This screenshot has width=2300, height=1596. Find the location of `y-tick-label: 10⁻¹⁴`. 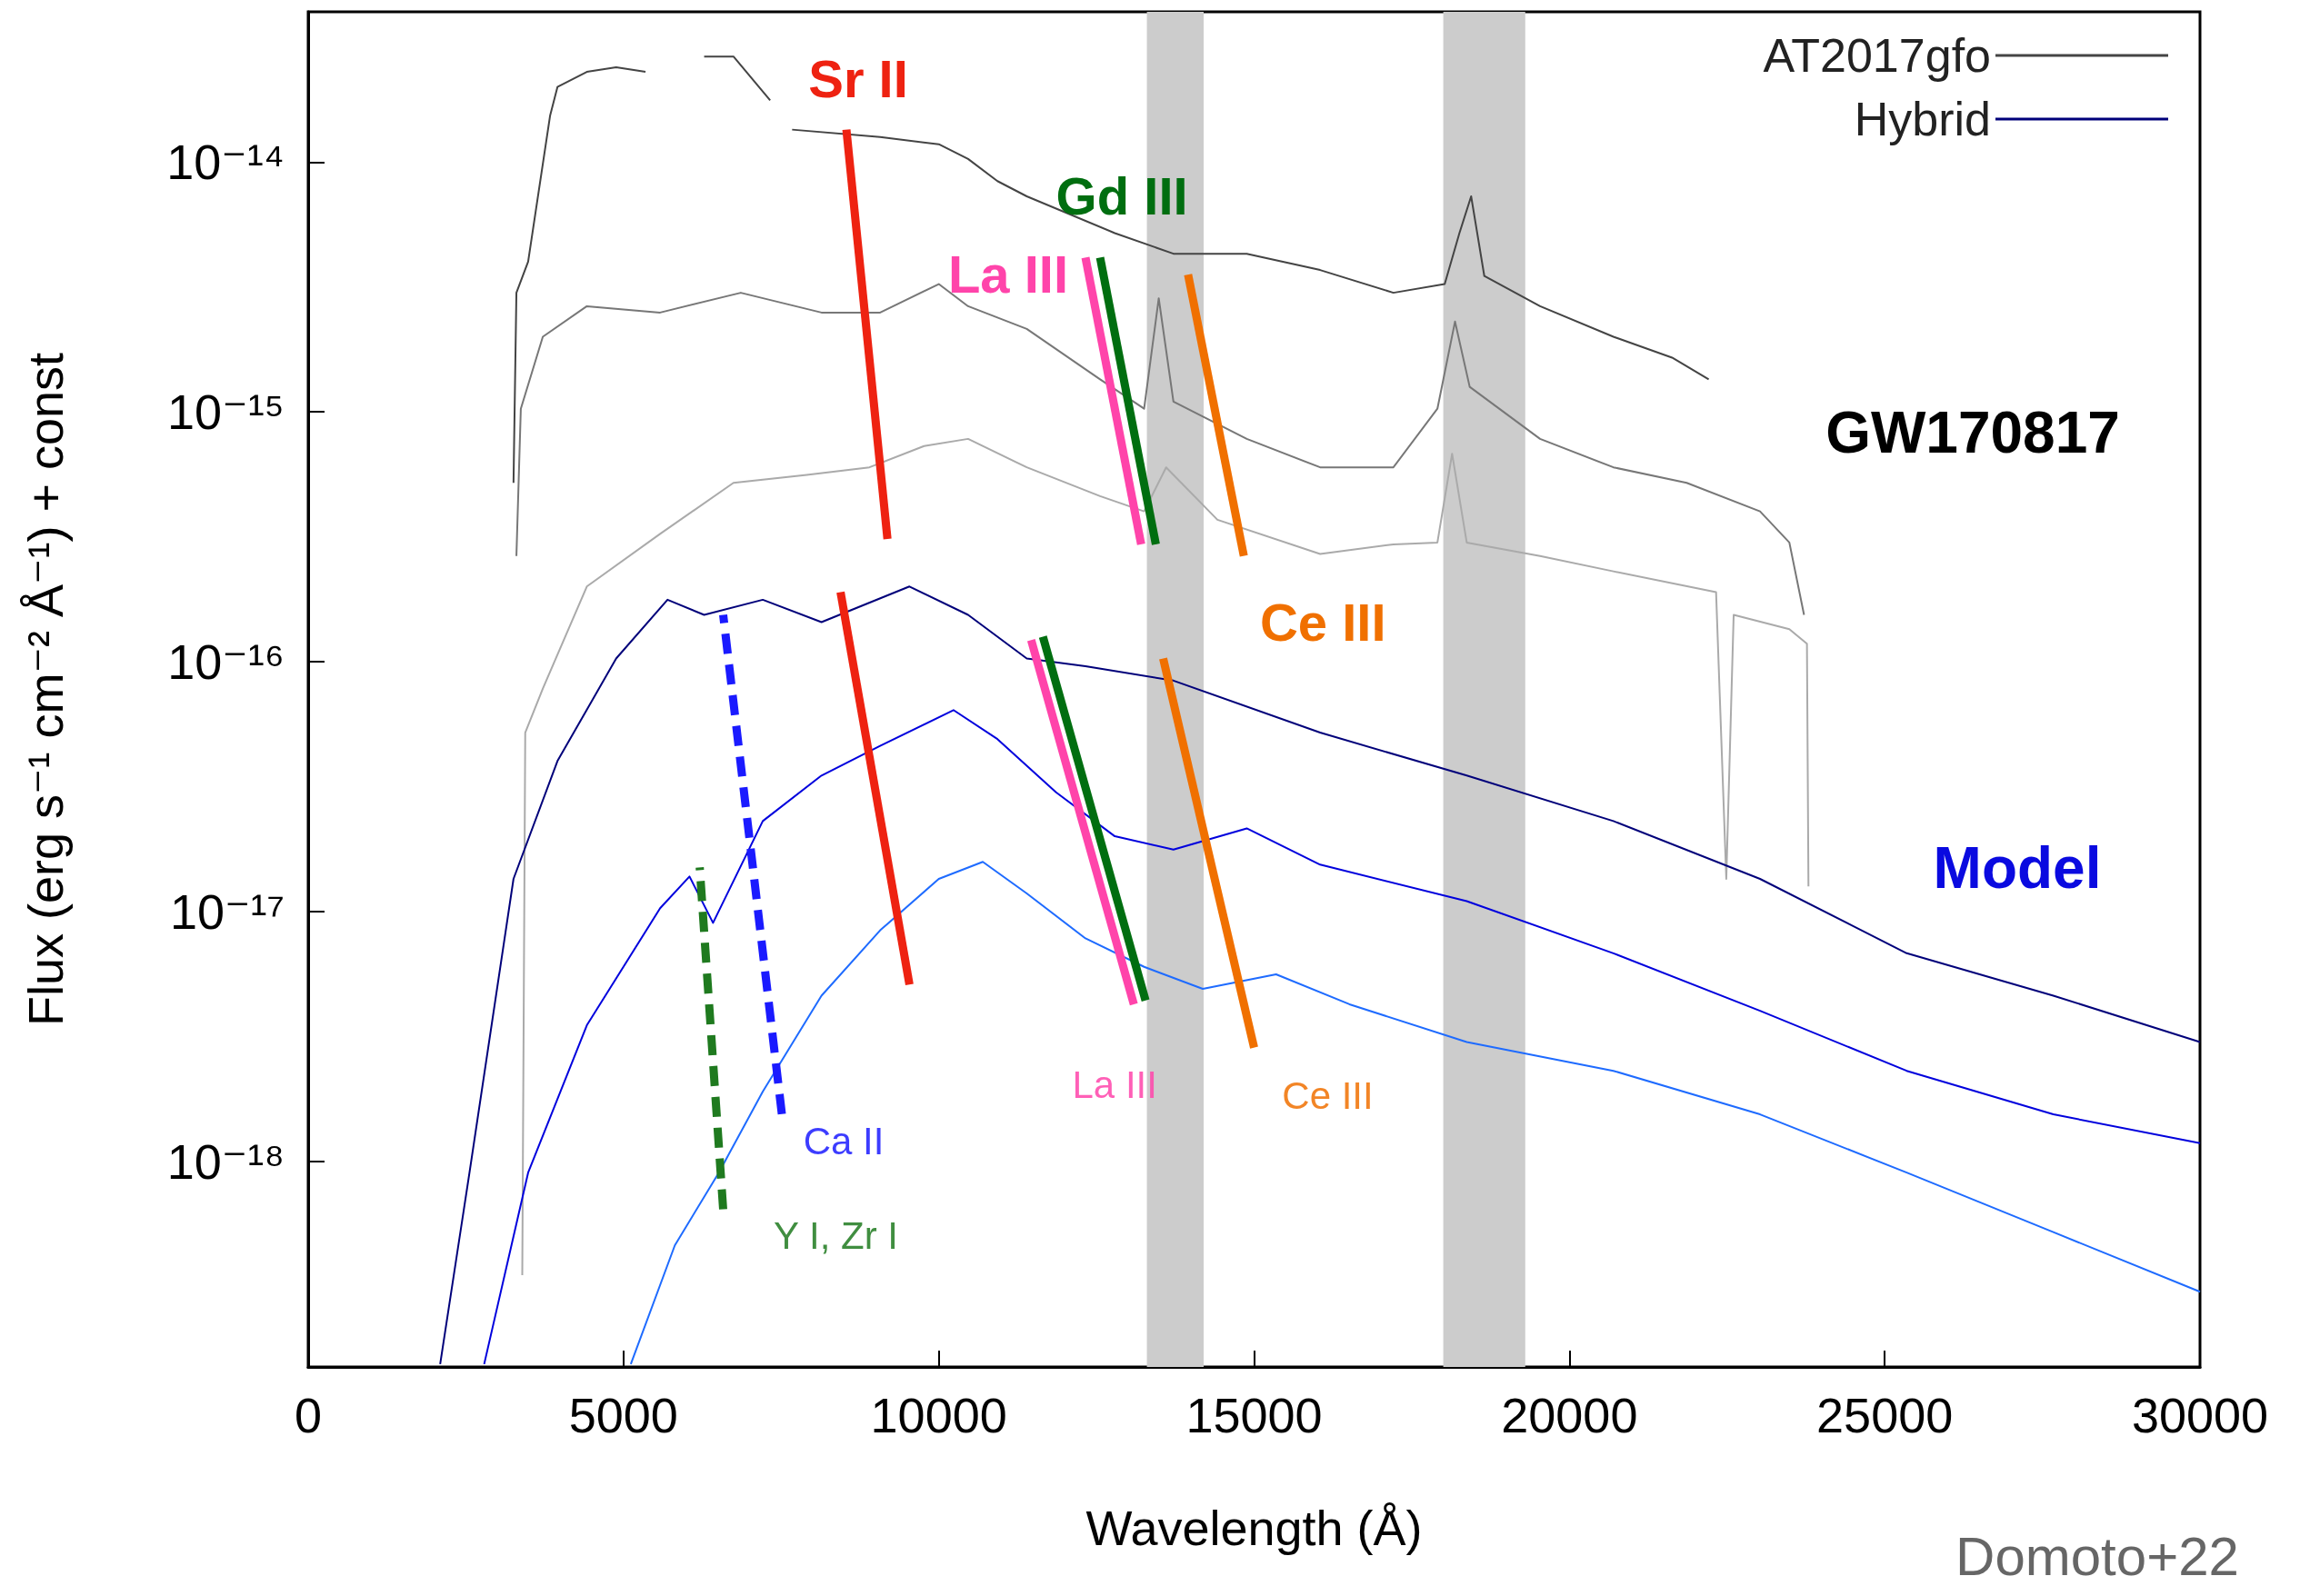

y-tick-label: 10⁻¹⁴ is located at coordinates (225, 162).